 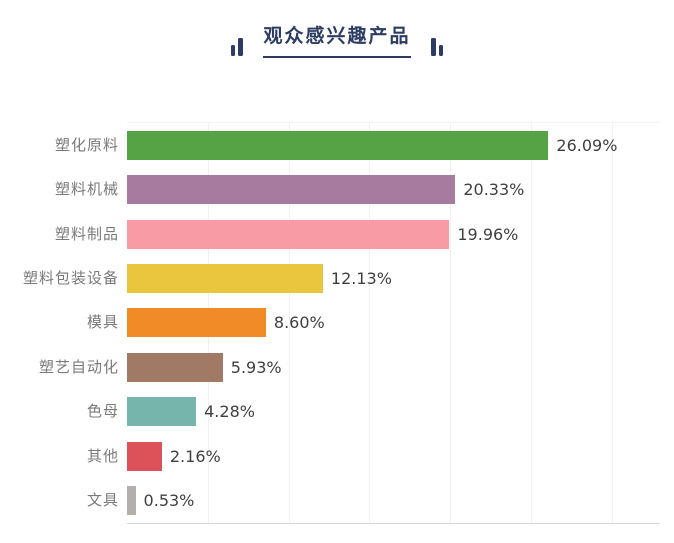 I want to click on chart-title-block: 观众感兴趣产品, so click(x=337, y=42).